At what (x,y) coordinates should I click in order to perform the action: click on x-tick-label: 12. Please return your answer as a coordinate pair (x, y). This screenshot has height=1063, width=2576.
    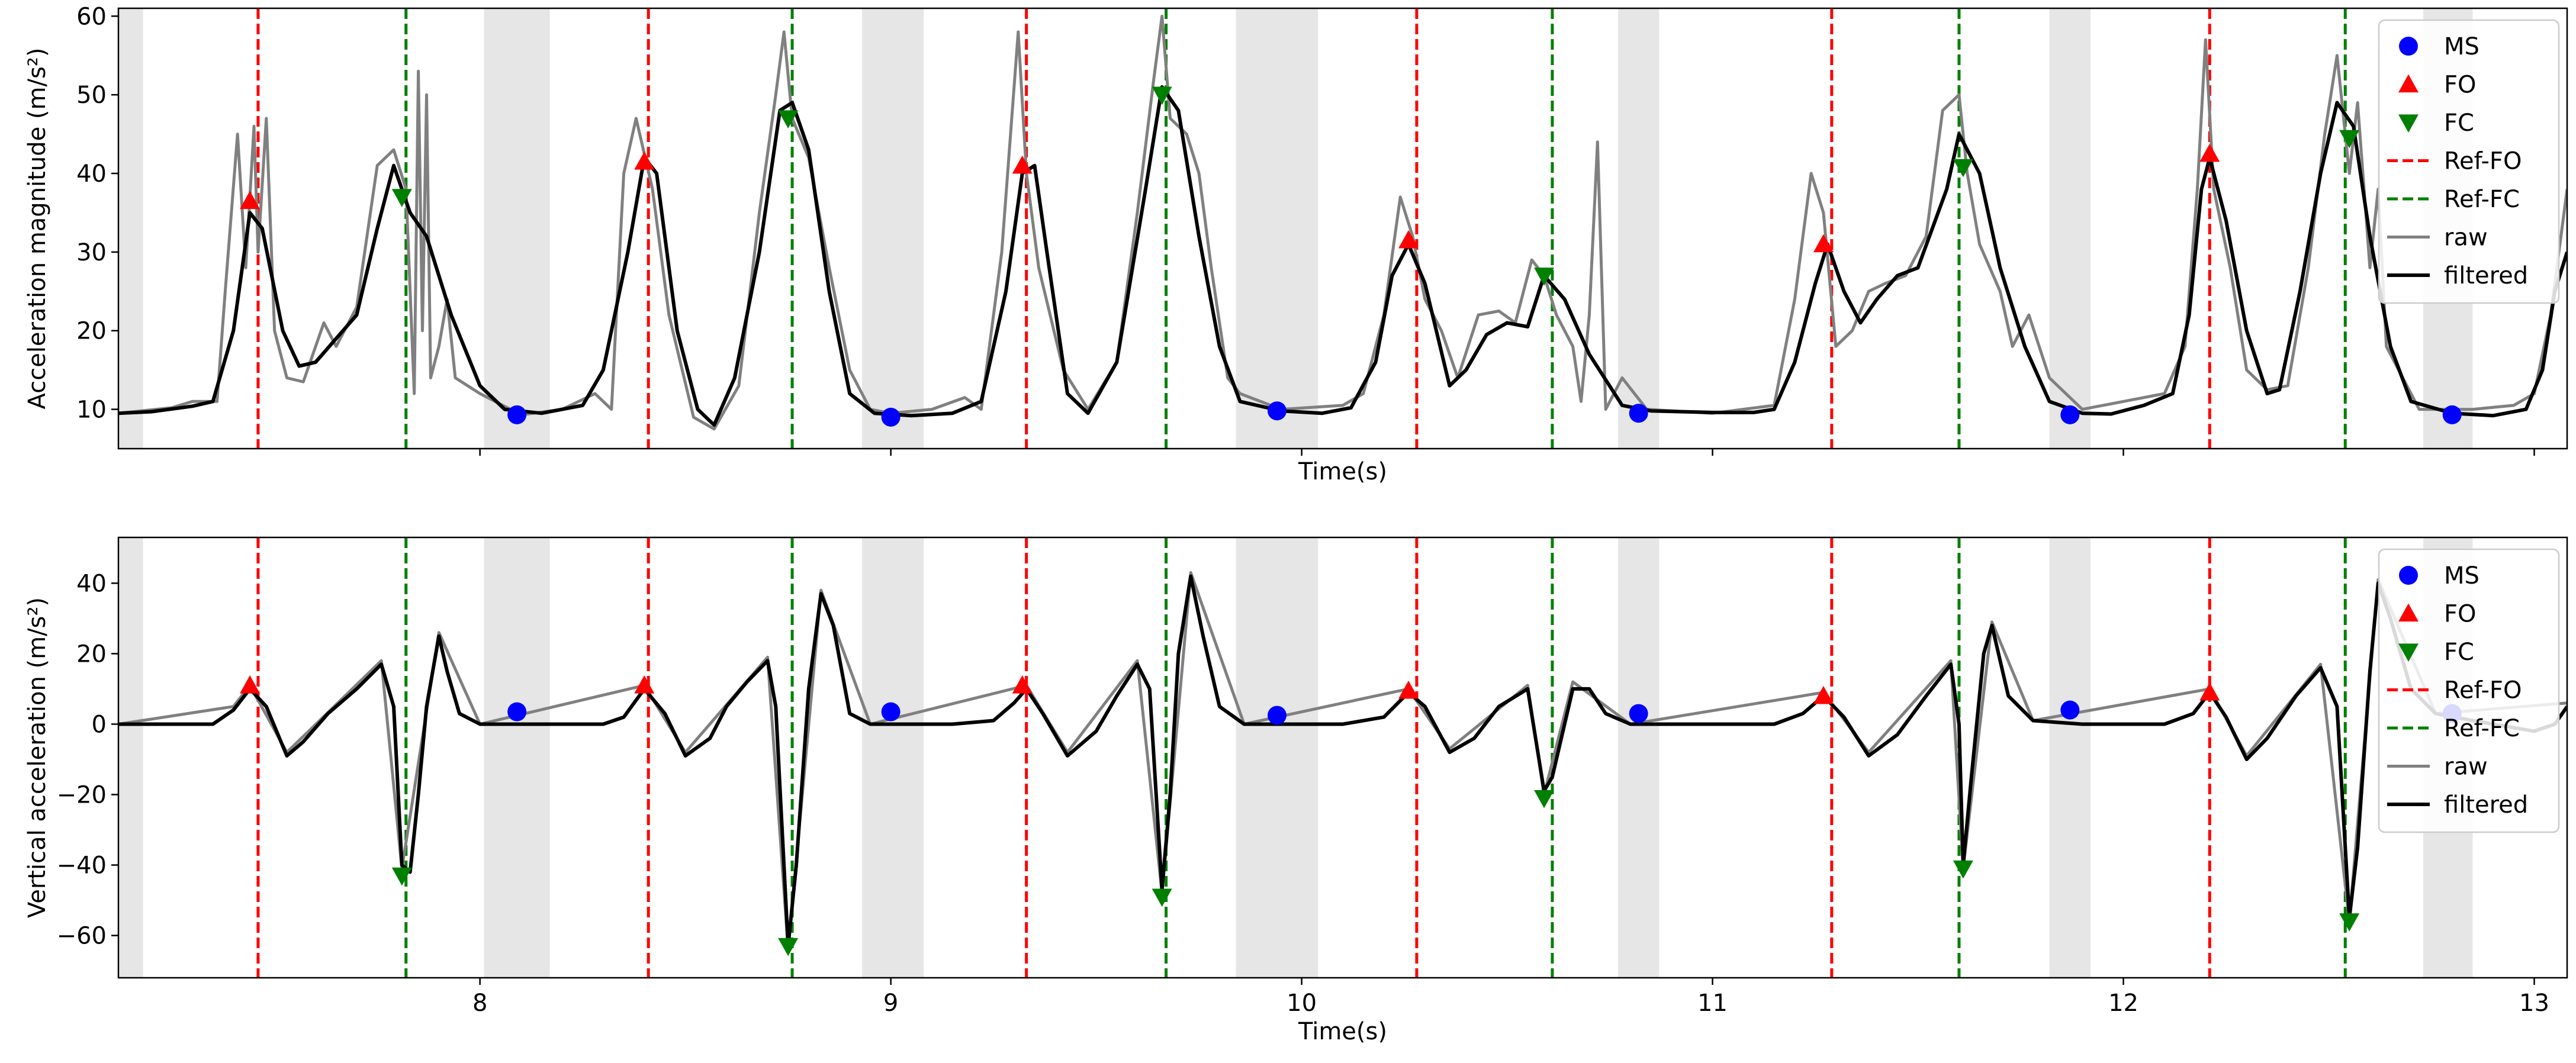
    Looking at the image, I should click on (2123, 1003).